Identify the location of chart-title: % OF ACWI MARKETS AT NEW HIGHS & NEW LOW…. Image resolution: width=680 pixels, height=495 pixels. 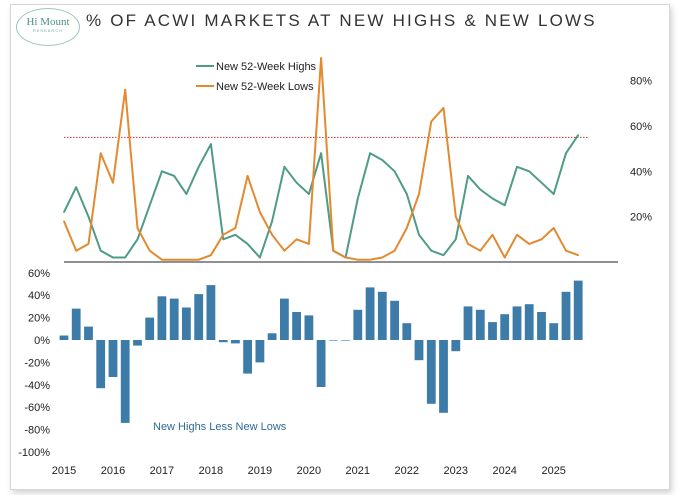
(341, 20).